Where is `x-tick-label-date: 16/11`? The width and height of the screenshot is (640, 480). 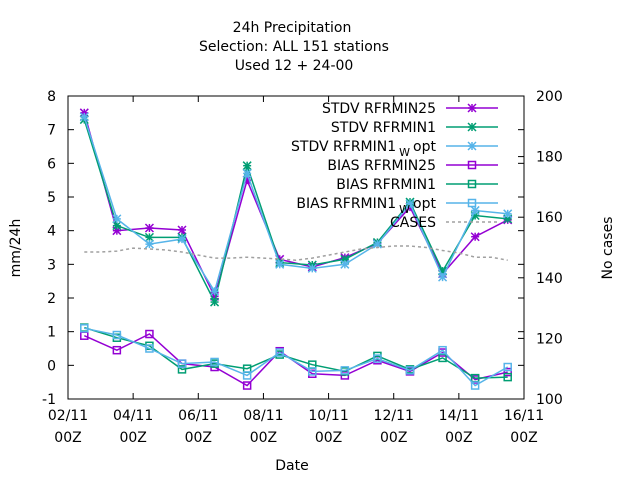
x-tick-label-date: 16/11 is located at coordinates (524, 416).